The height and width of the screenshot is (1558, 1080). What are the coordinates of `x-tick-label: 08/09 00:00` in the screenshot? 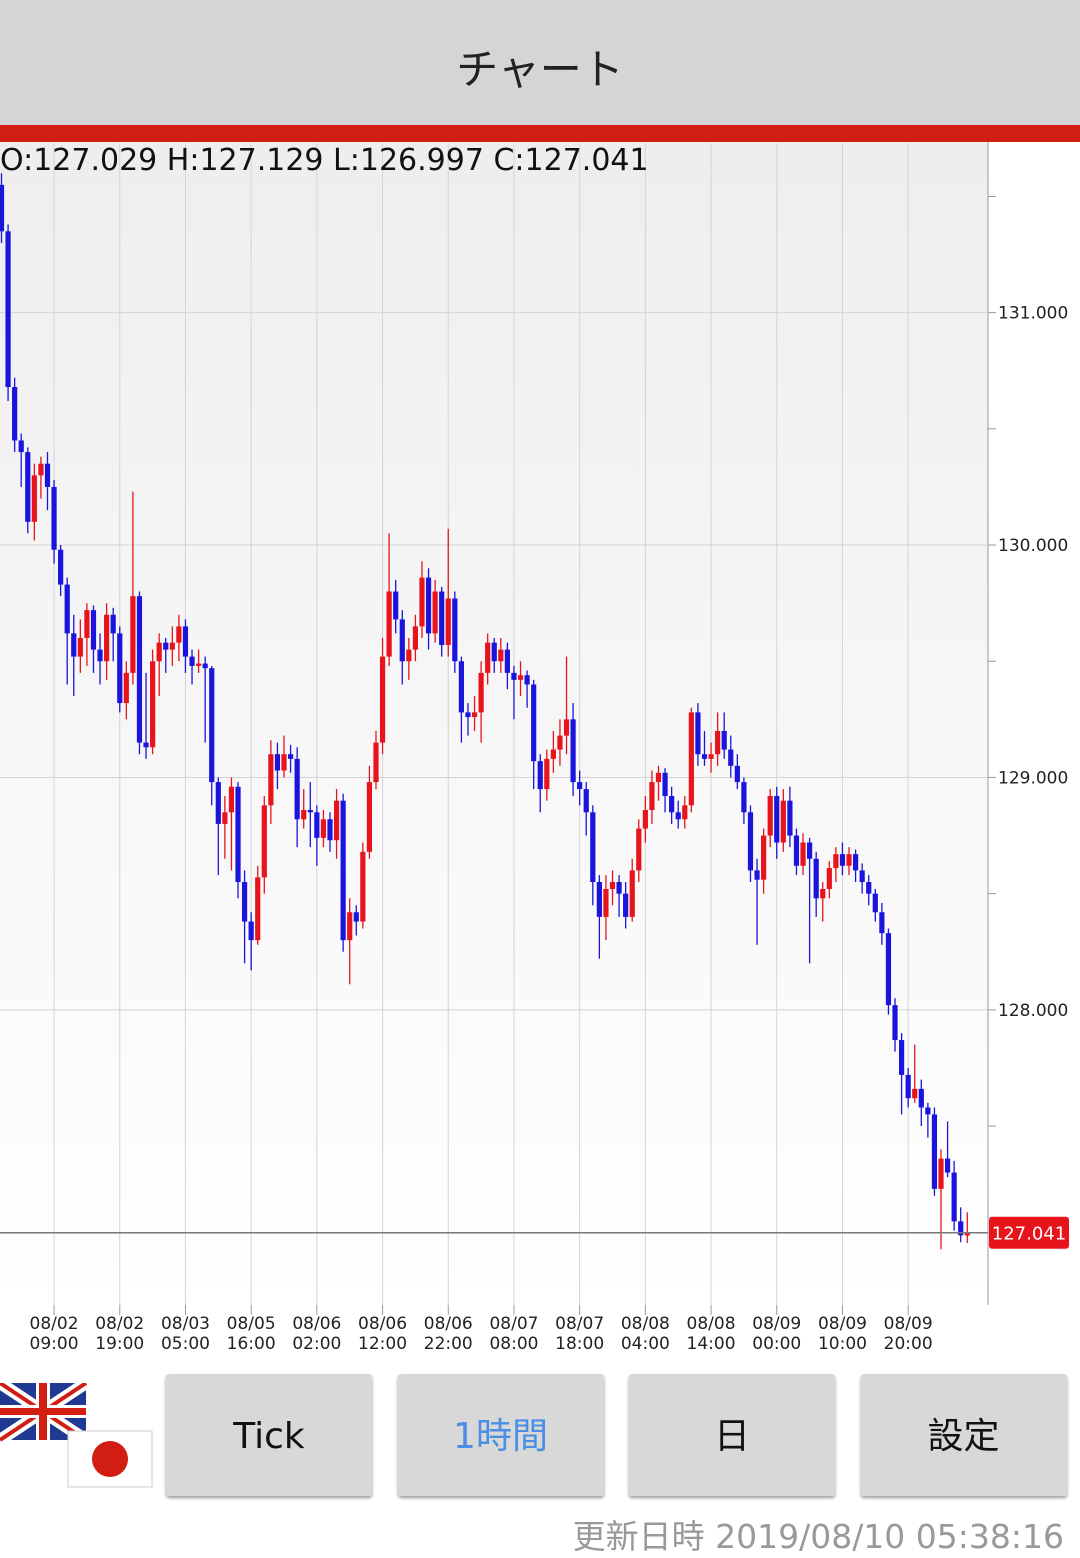 It's located at (777, 1334).